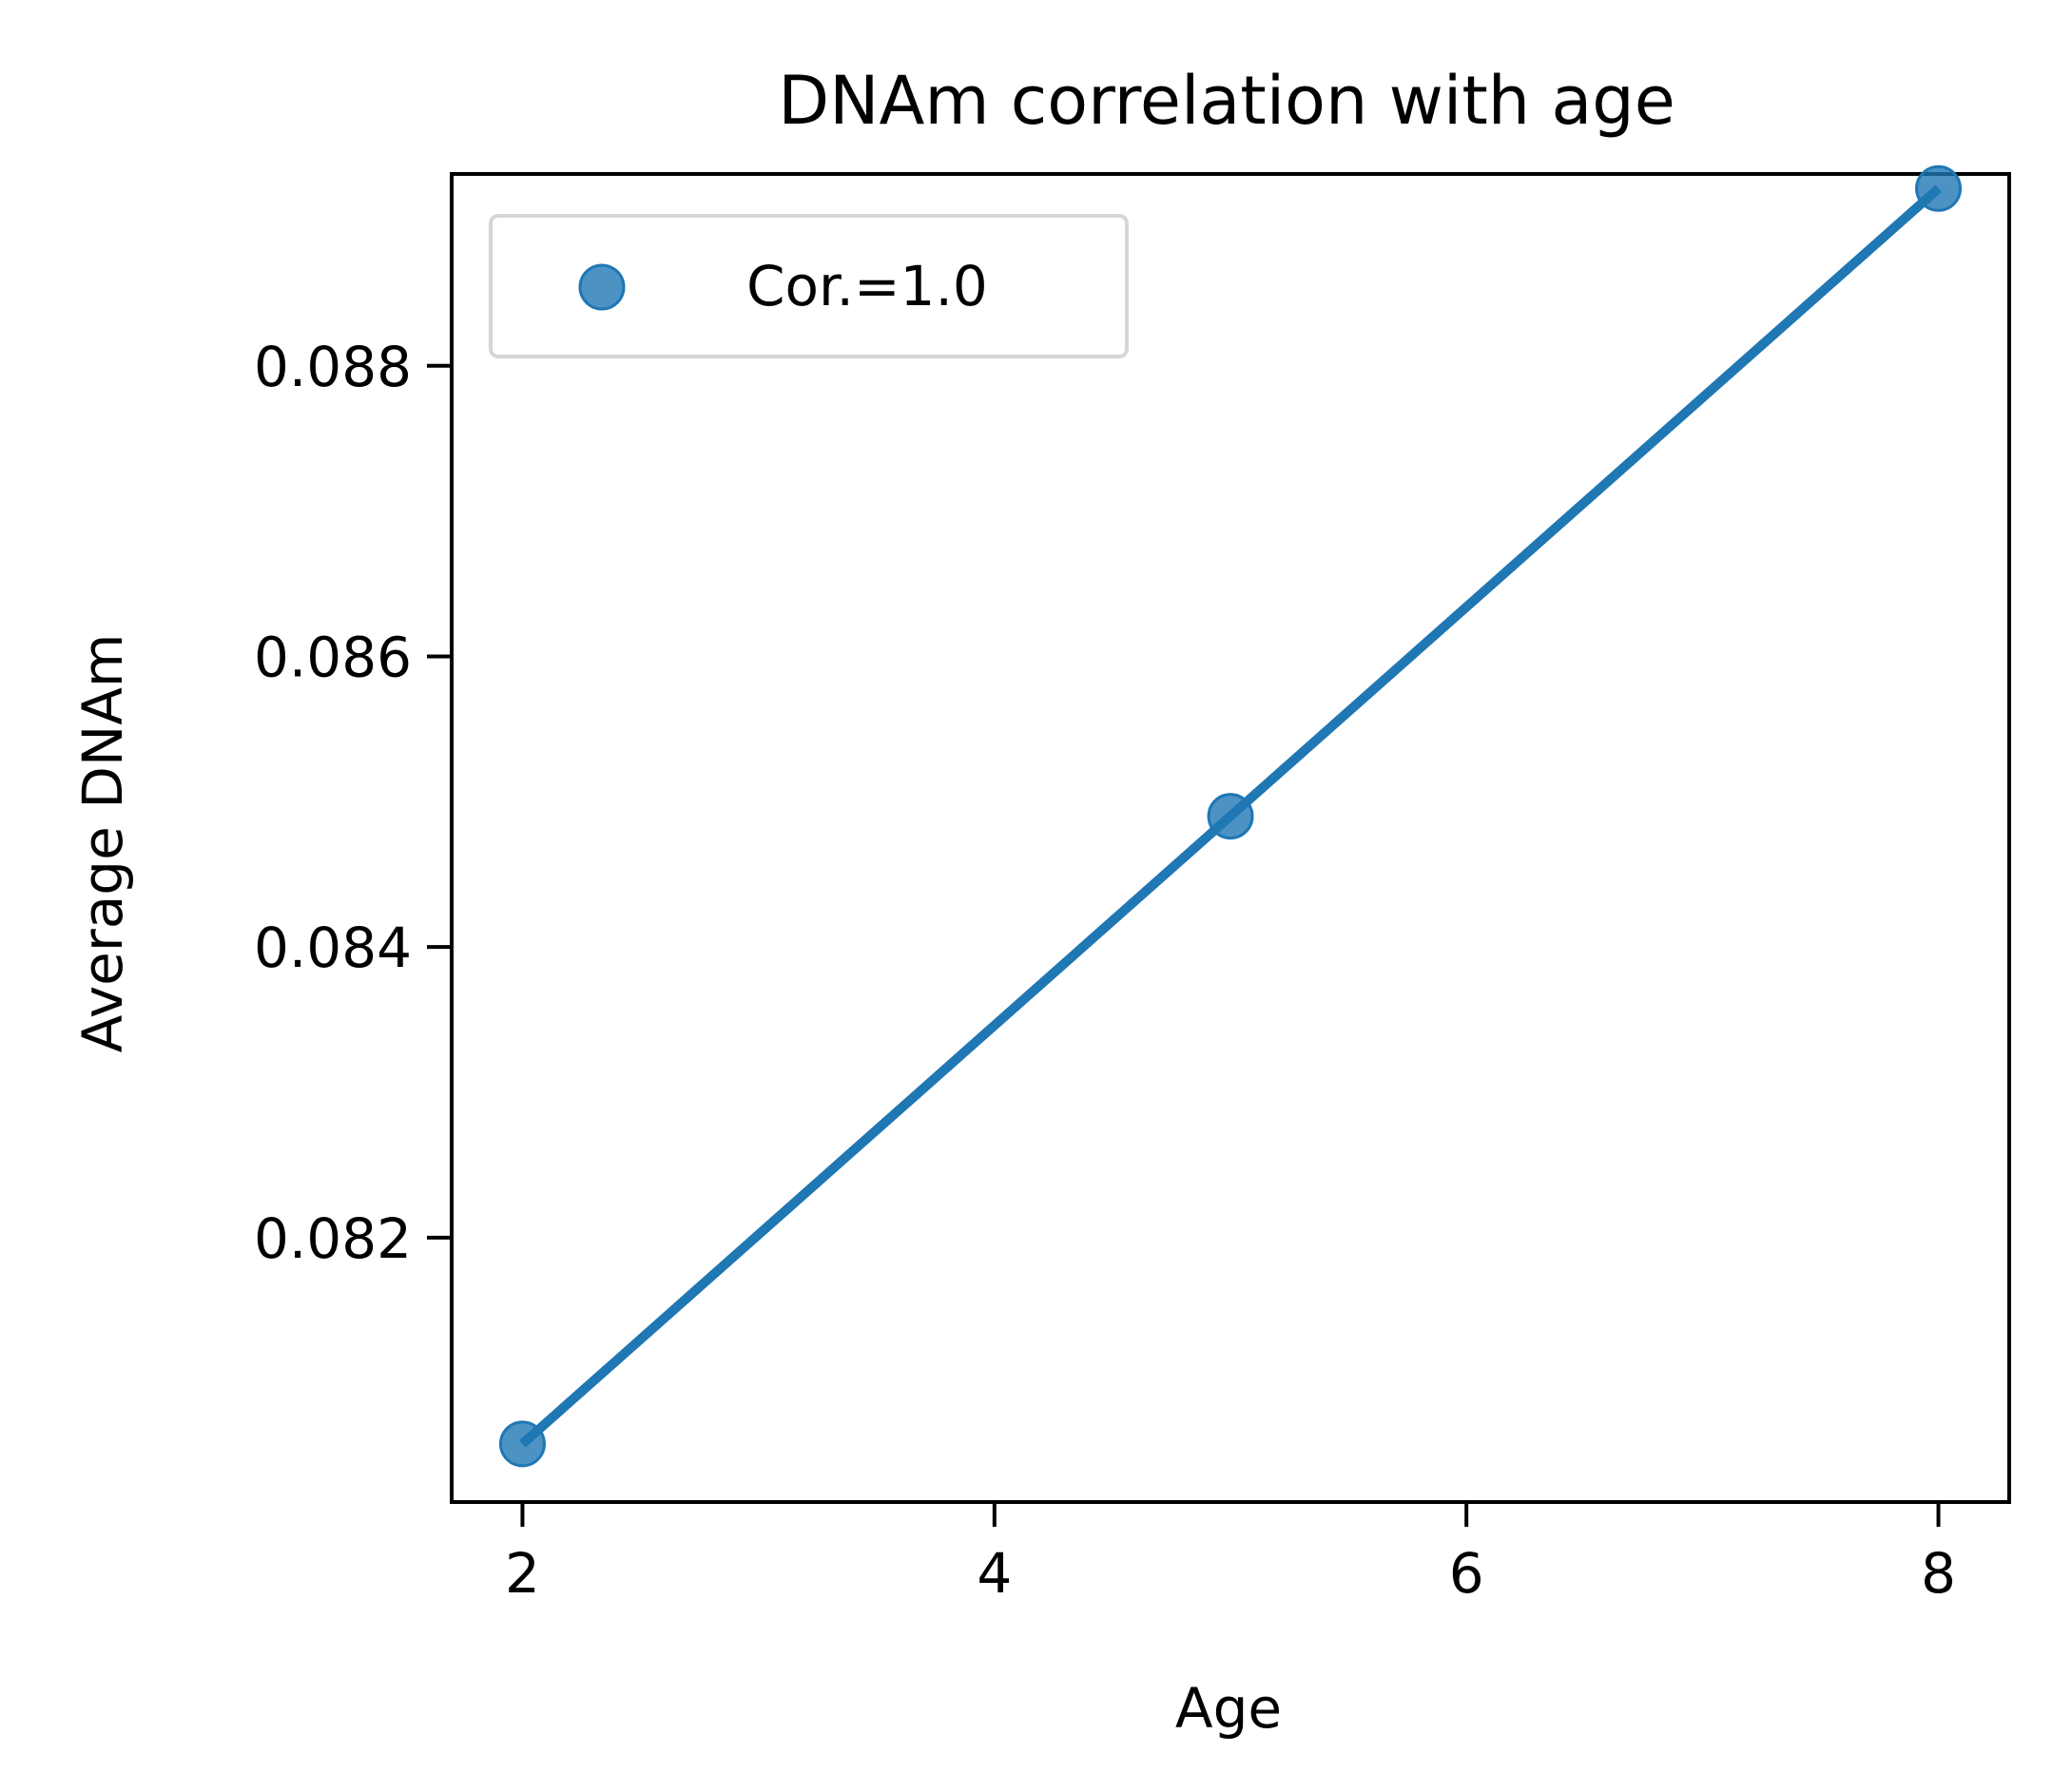  What do you see at coordinates (1226, 101) in the screenshot?
I see `chart-title: DNAm correlation with age` at bounding box center [1226, 101].